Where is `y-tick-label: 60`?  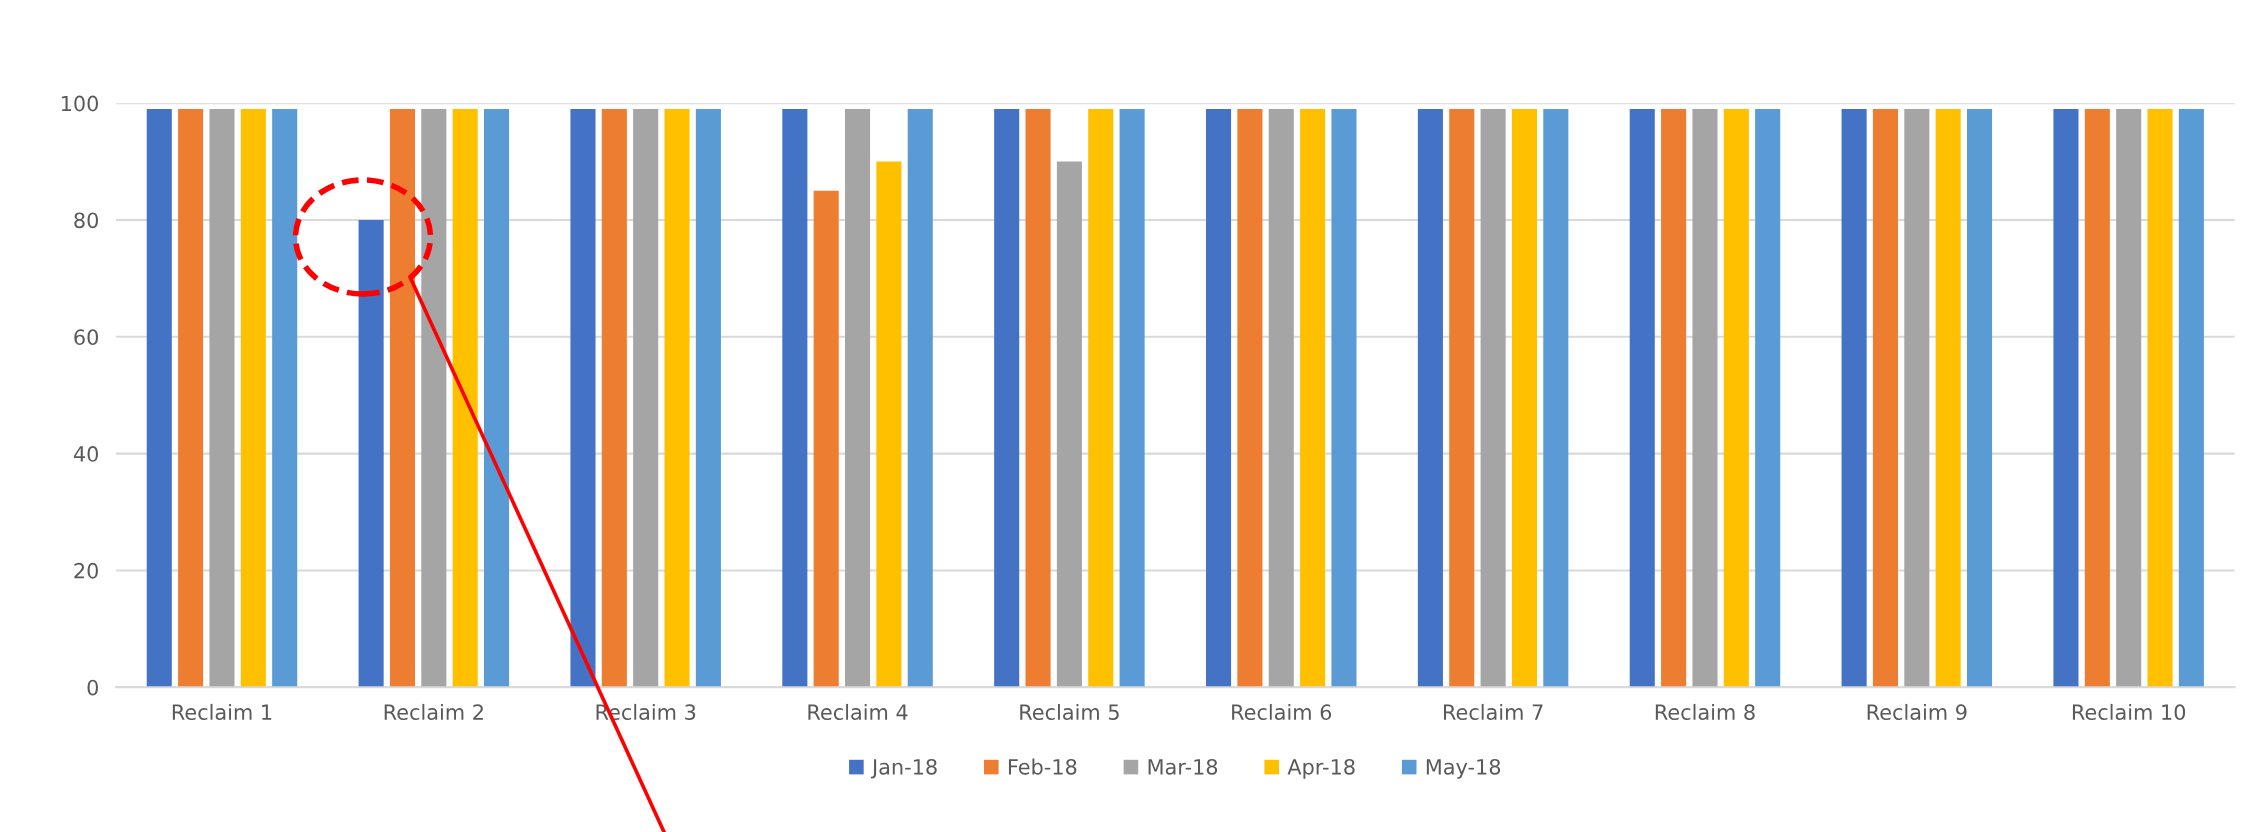
y-tick-label: 60 is located at coordinates (86, 337).